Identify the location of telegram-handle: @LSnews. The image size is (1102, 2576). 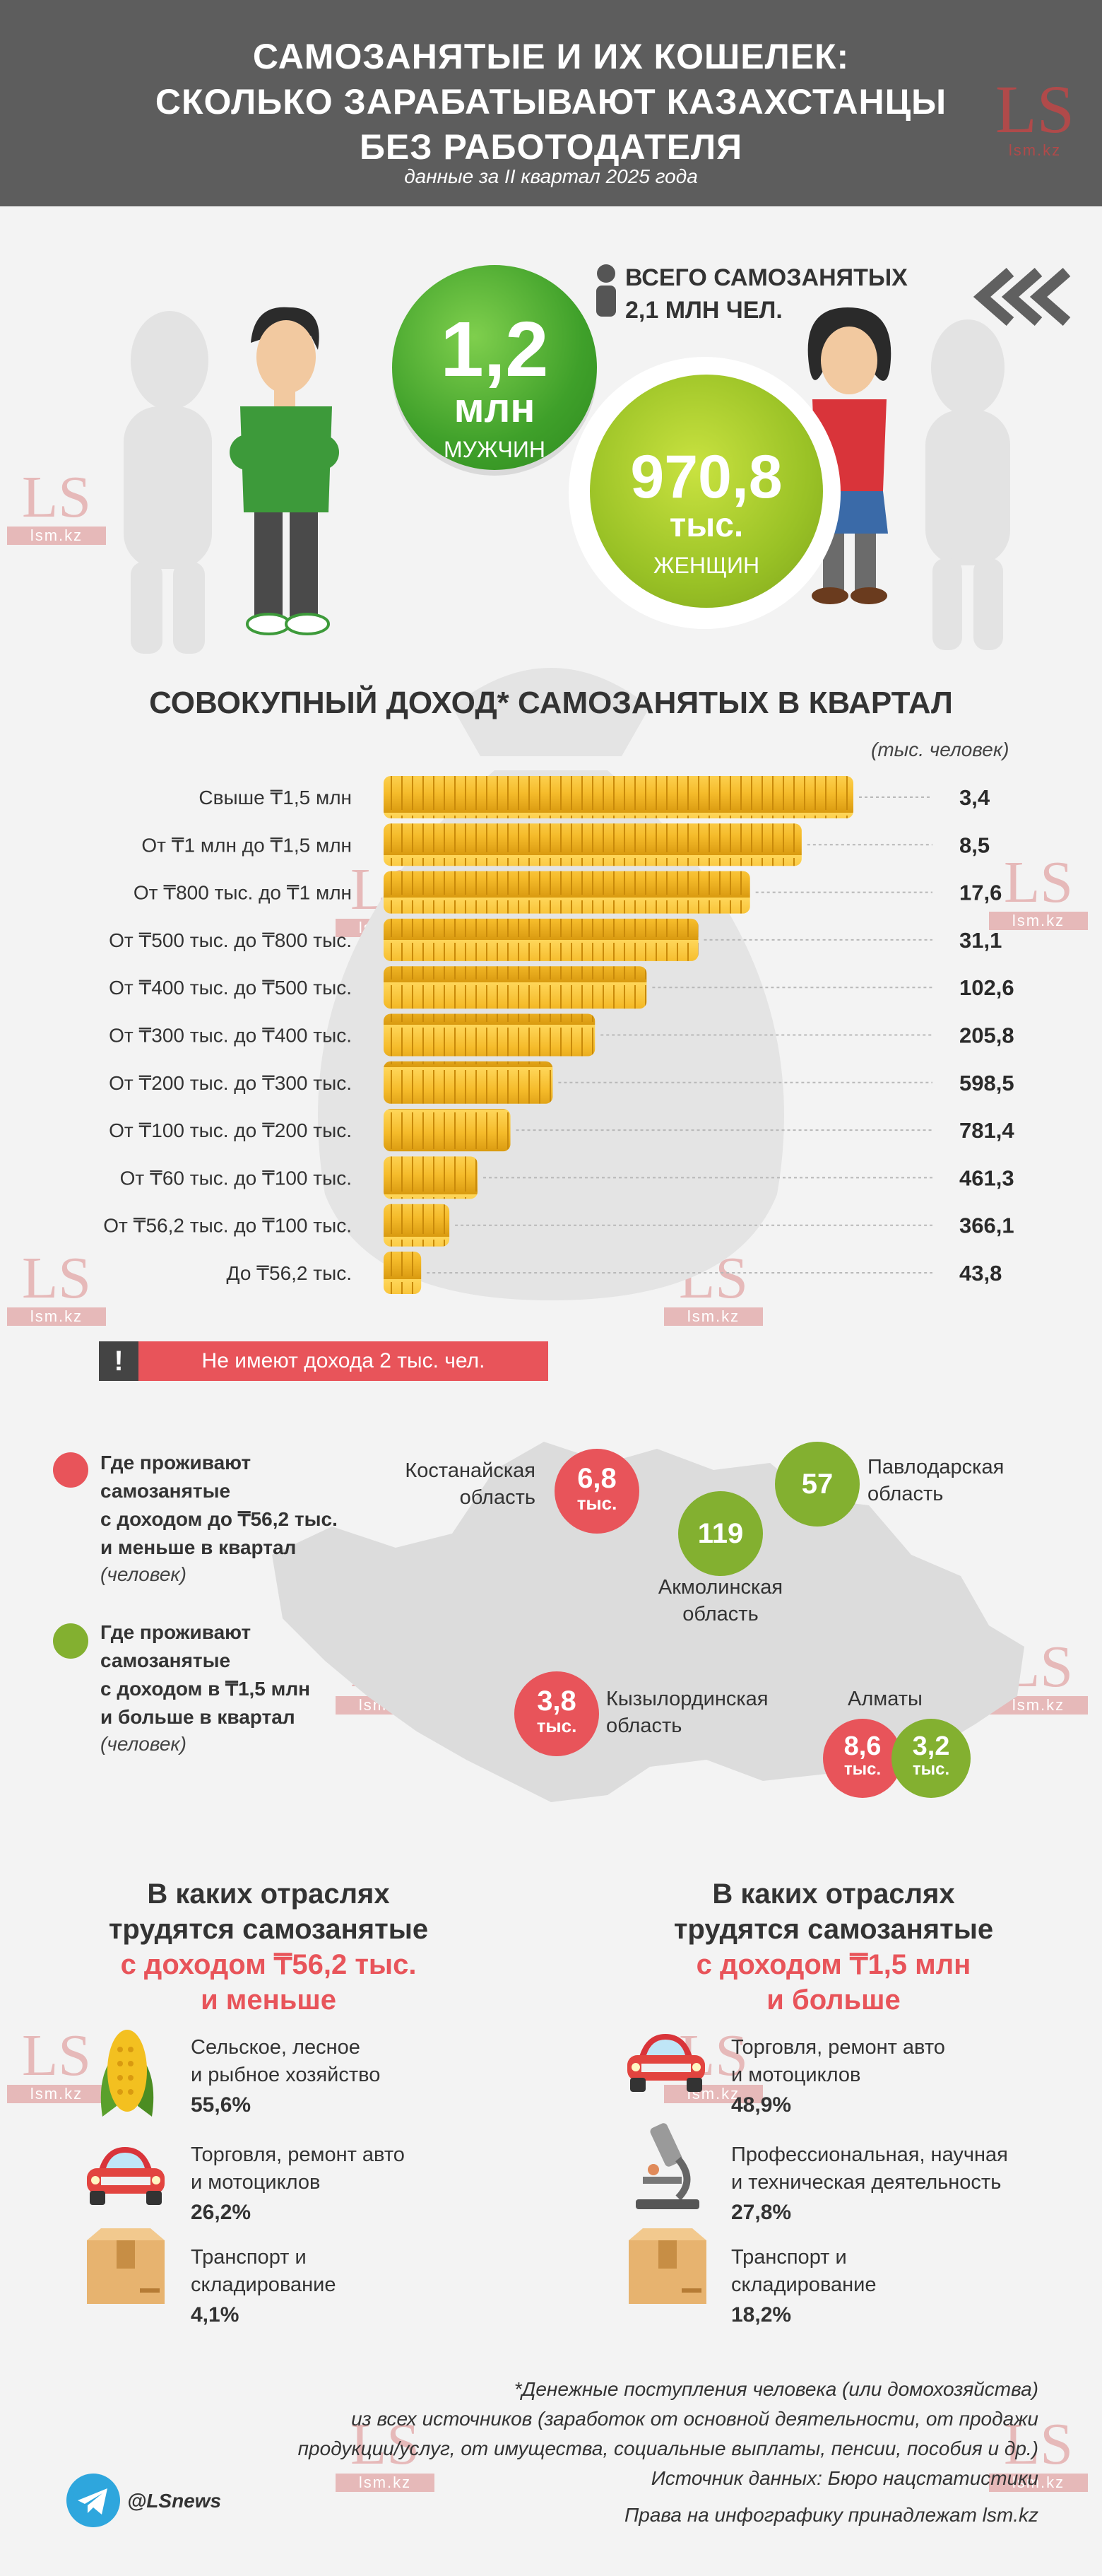
(175, 2501).